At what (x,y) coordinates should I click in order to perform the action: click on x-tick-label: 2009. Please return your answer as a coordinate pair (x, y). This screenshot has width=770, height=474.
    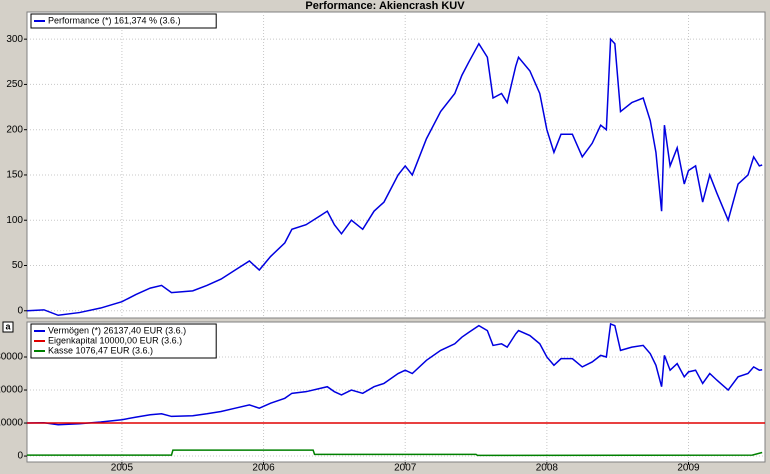
    Looking at the image, I should click on (688, 468).